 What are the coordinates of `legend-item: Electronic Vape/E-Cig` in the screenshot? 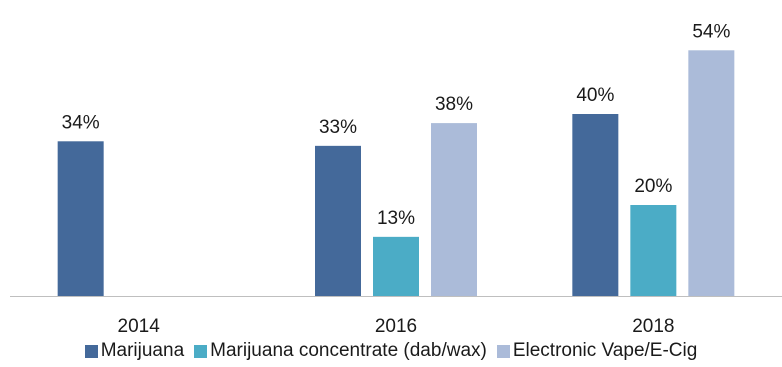 It's located at (597, 351).